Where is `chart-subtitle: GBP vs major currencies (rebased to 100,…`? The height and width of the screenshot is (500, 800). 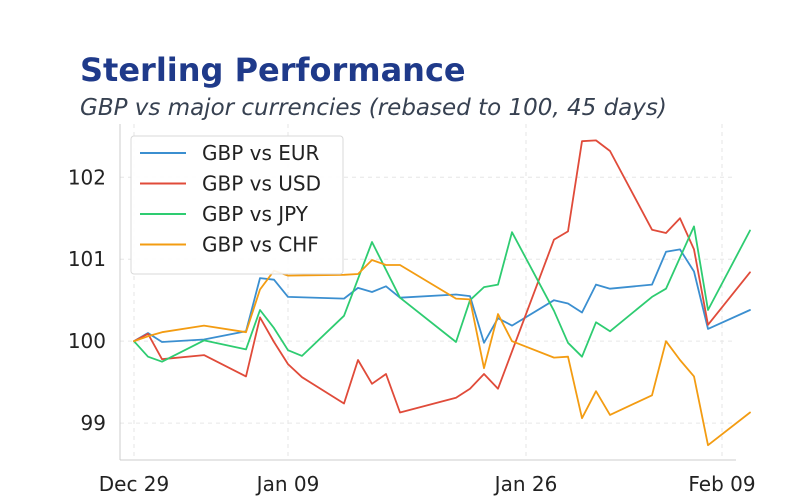
chart-subtitle: GBP vs major currencies (rebased to 100,… is located at coordinates (373, 108).